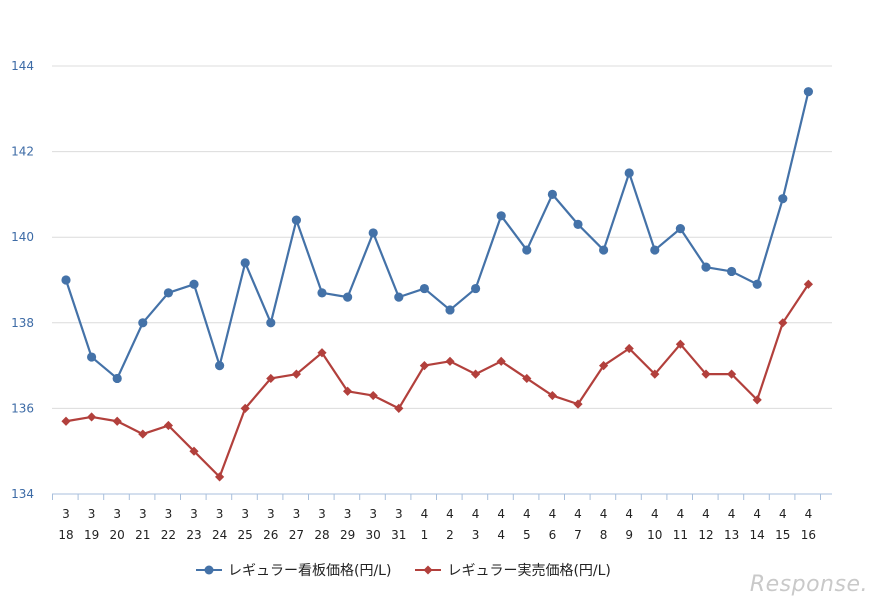  What do you see at coordinates (321, 535) in the screenshot?
I see `x-tick-label-day: 28` at bounding box center [321, 535].